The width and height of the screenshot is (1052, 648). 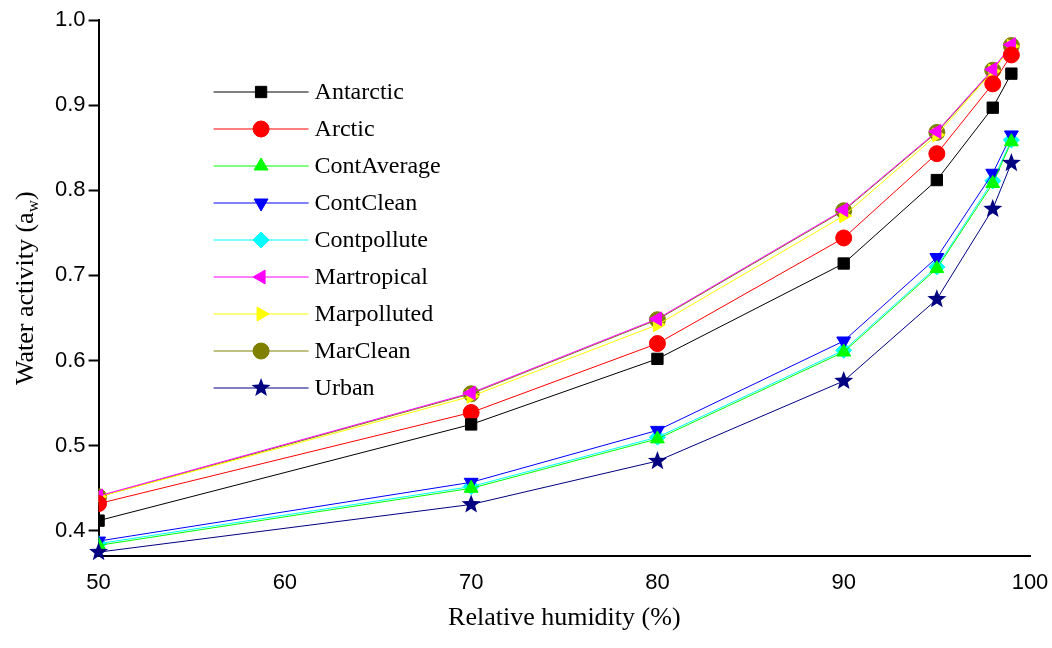 What do you see at coordinates (471, 581) in the screenshot?
I see `x-tick-label: 70` at bounding box center [471, 581].